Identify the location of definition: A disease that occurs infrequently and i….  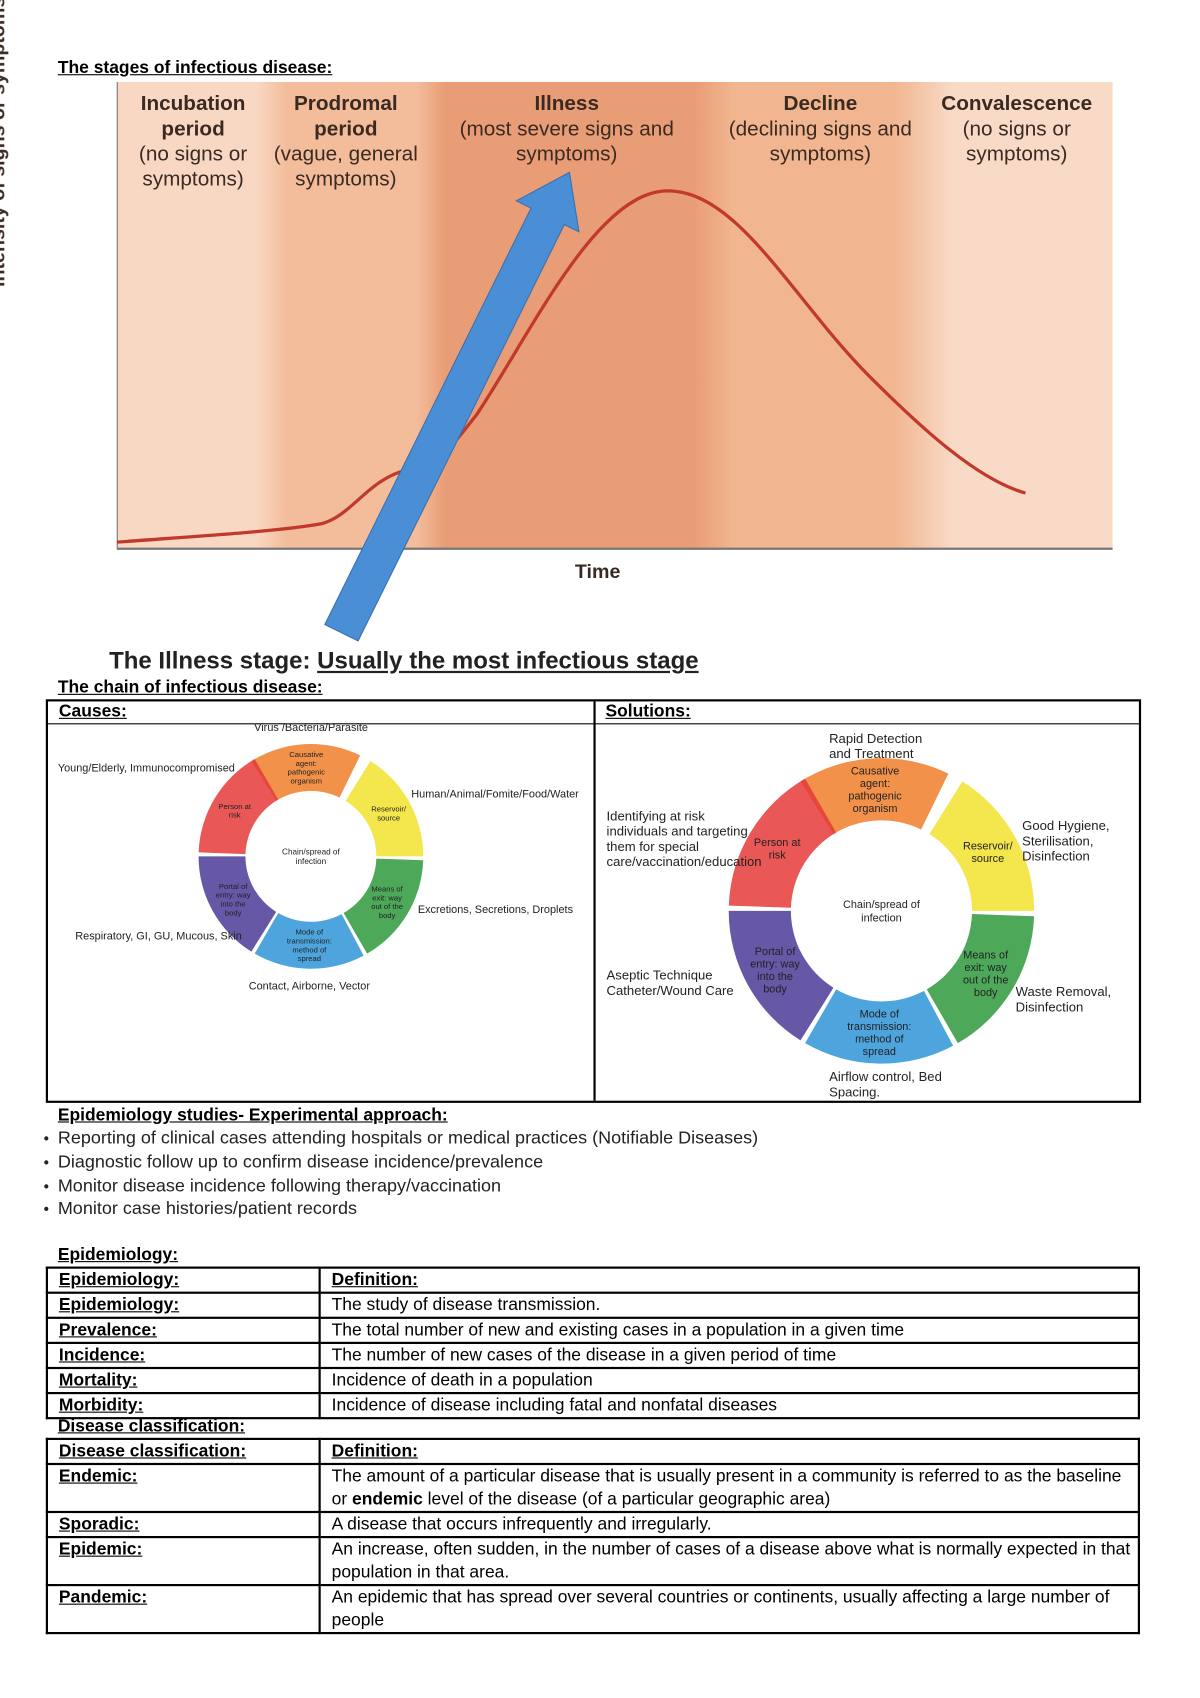
(729, 1524).